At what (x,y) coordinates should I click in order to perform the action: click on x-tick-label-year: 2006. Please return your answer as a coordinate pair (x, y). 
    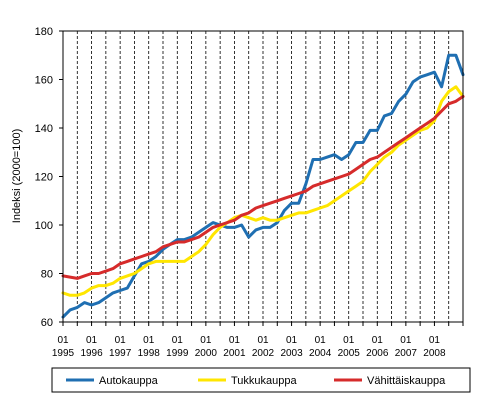
    Looking at the image, I should click on (377, 353).